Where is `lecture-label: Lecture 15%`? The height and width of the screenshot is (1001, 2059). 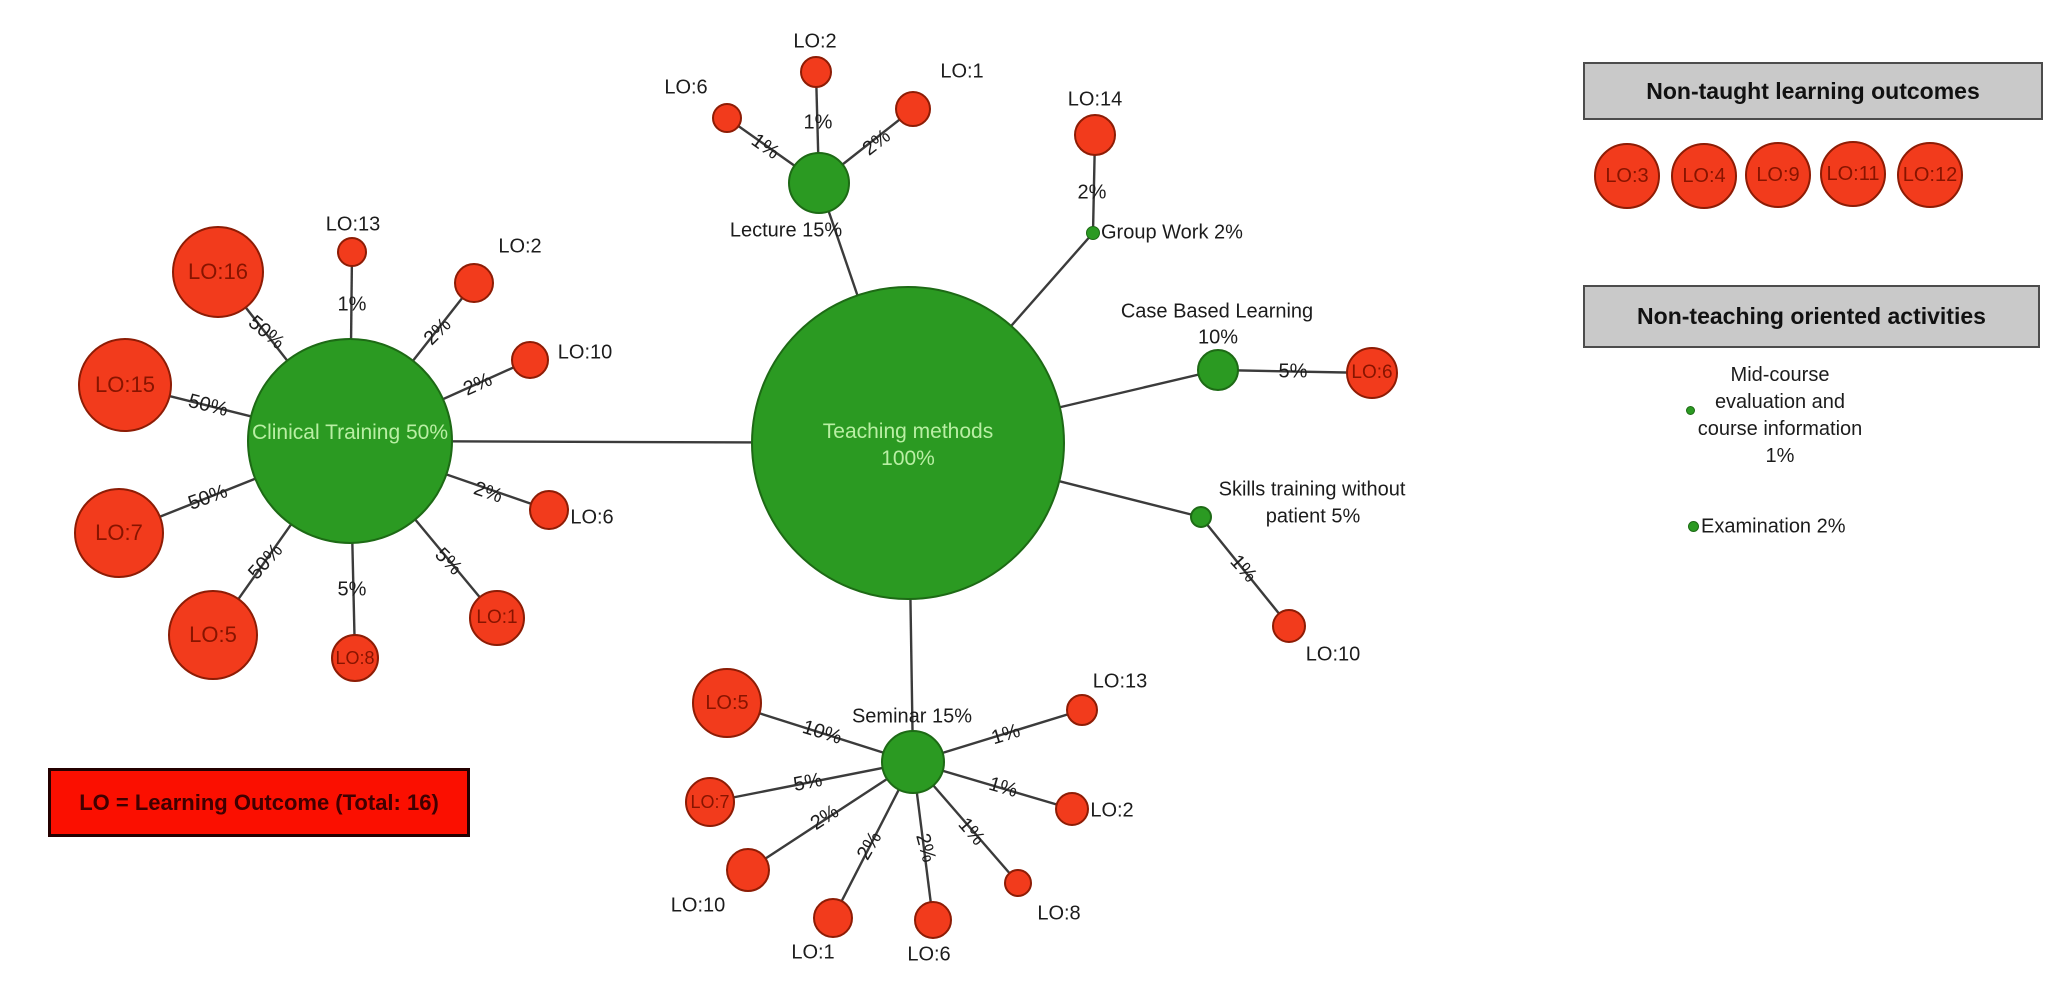 lecture-label: Lecture 15% is located at coordinates (786, 230).